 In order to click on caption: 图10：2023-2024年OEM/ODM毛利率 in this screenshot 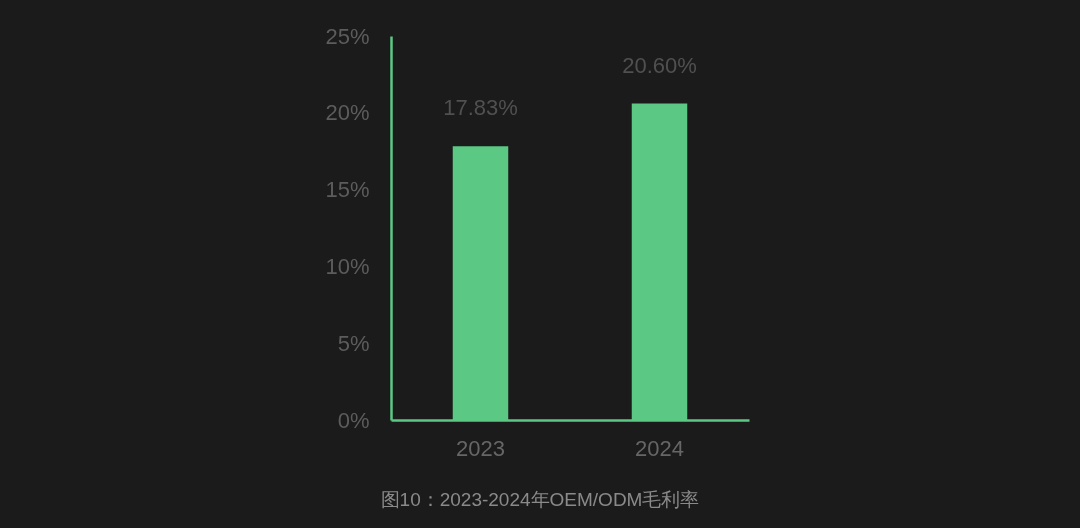, I will do `click(540, 499)`.